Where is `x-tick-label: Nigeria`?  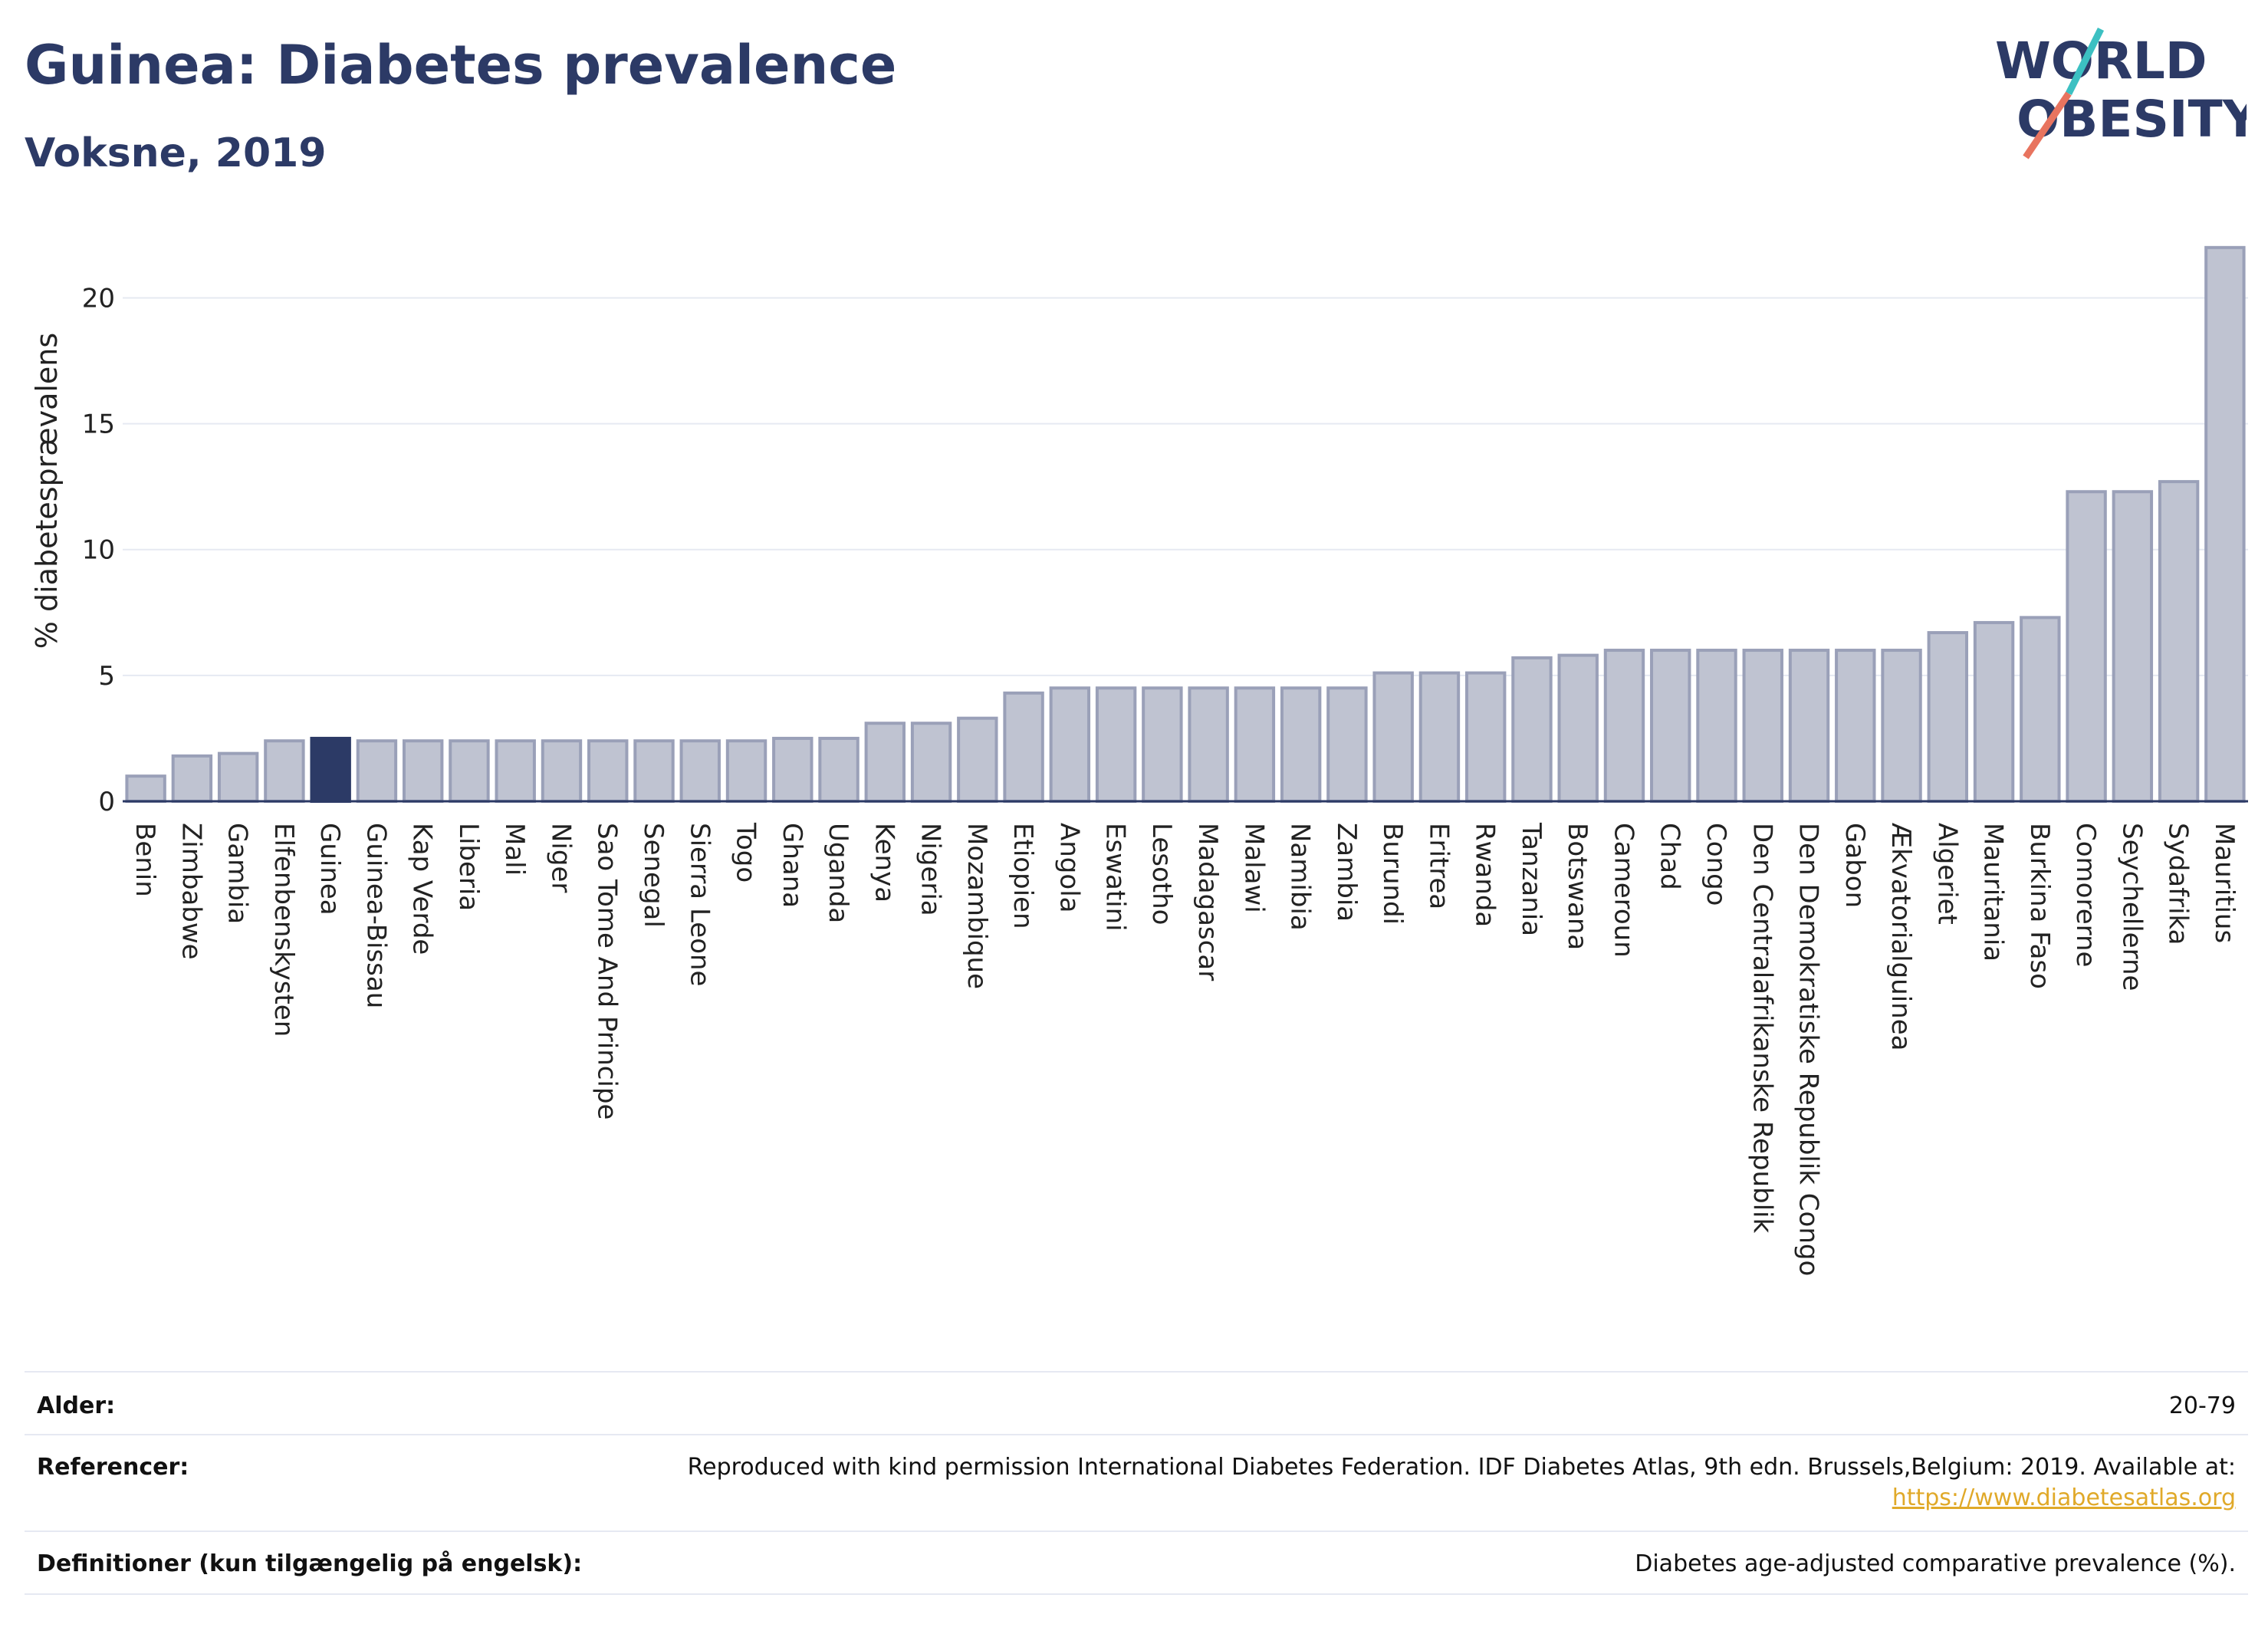
x-tick-label: Nigeria is located at coordinates (930, 869).